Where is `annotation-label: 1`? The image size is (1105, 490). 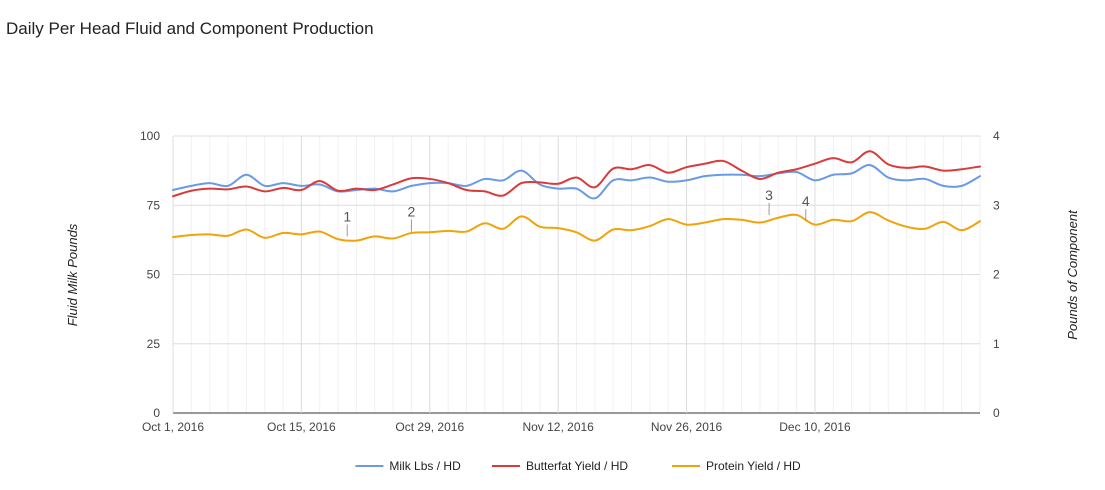 annotation-label: 1 is located at coordinates (347, 216).